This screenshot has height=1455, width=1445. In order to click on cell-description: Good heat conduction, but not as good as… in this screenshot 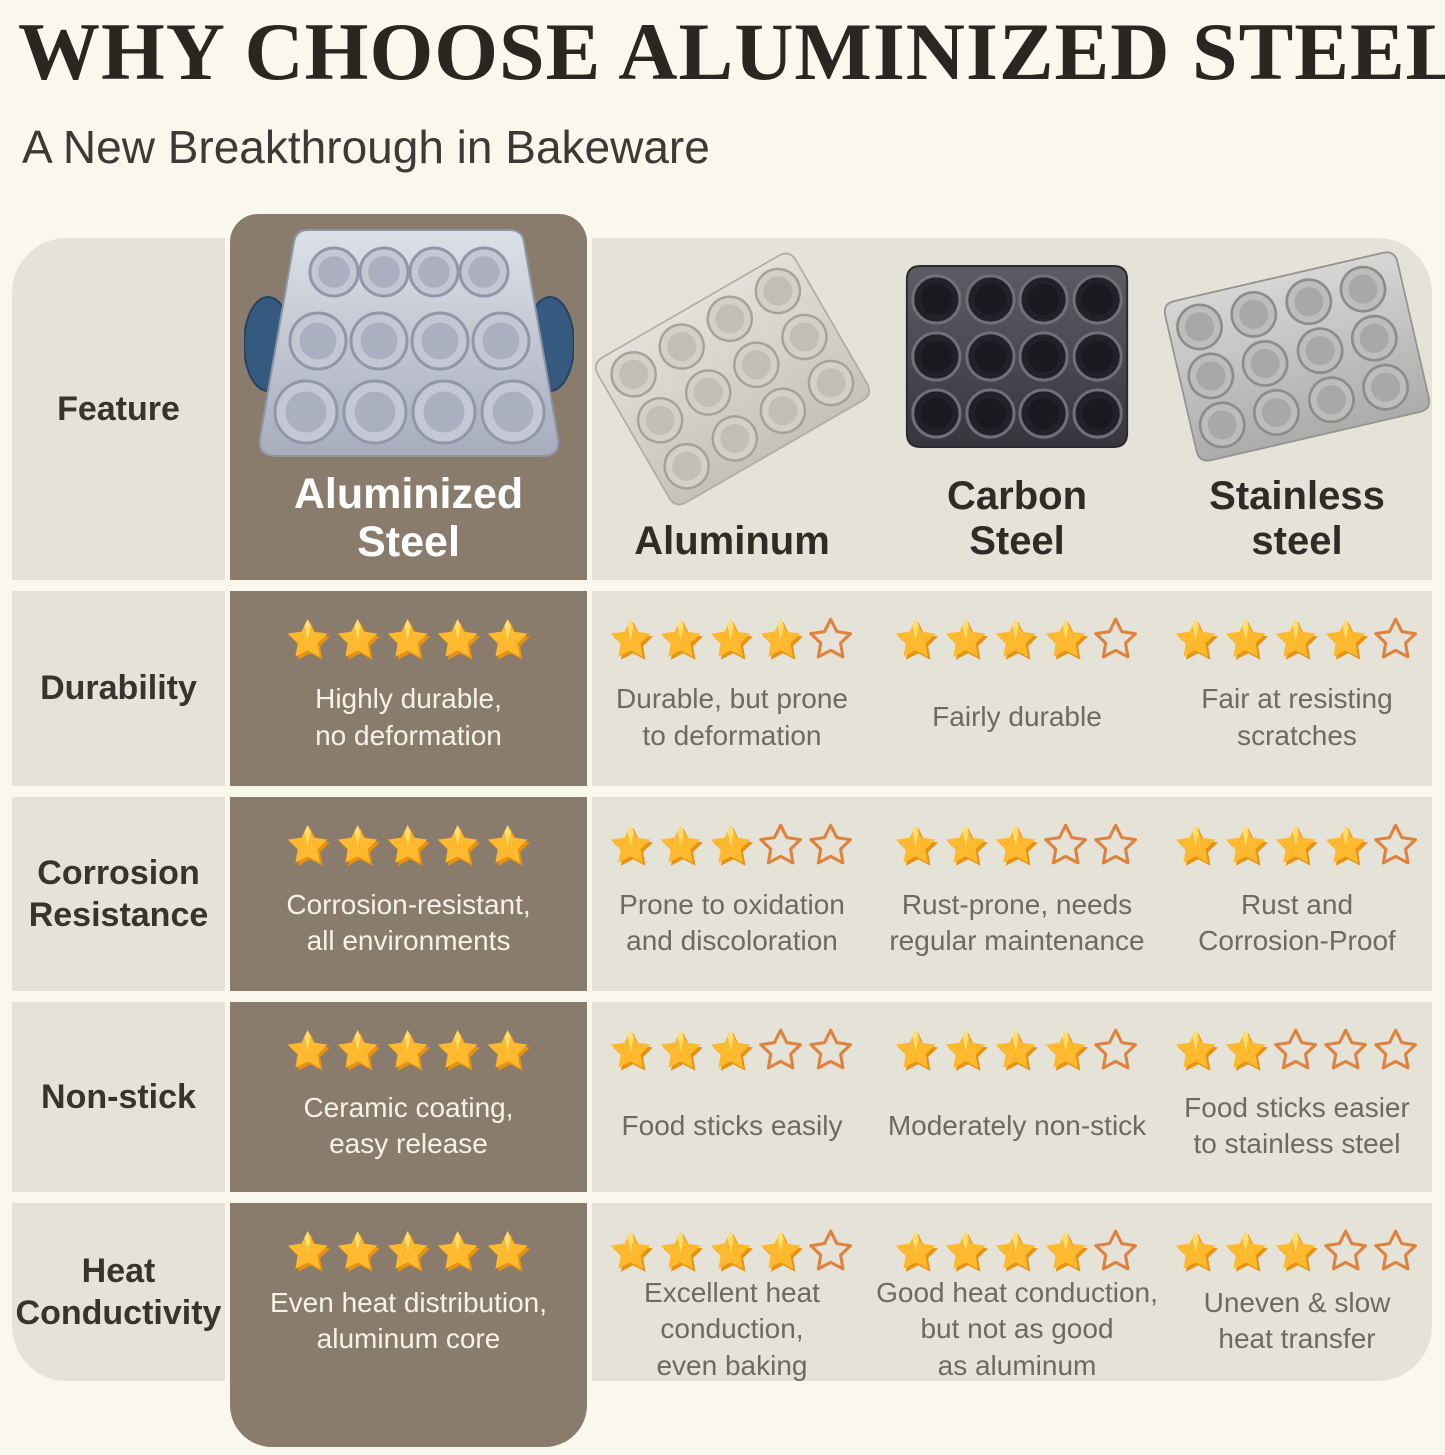, I will do `click(1017, 1329)`.